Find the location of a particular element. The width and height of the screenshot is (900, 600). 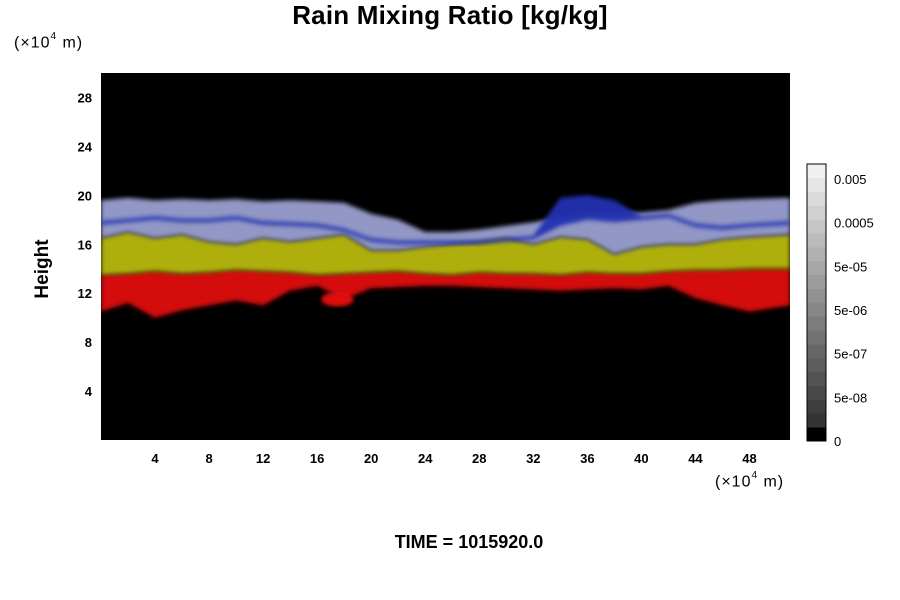

colorbar-label: 0.0005 is located at coordinates (854, 223).